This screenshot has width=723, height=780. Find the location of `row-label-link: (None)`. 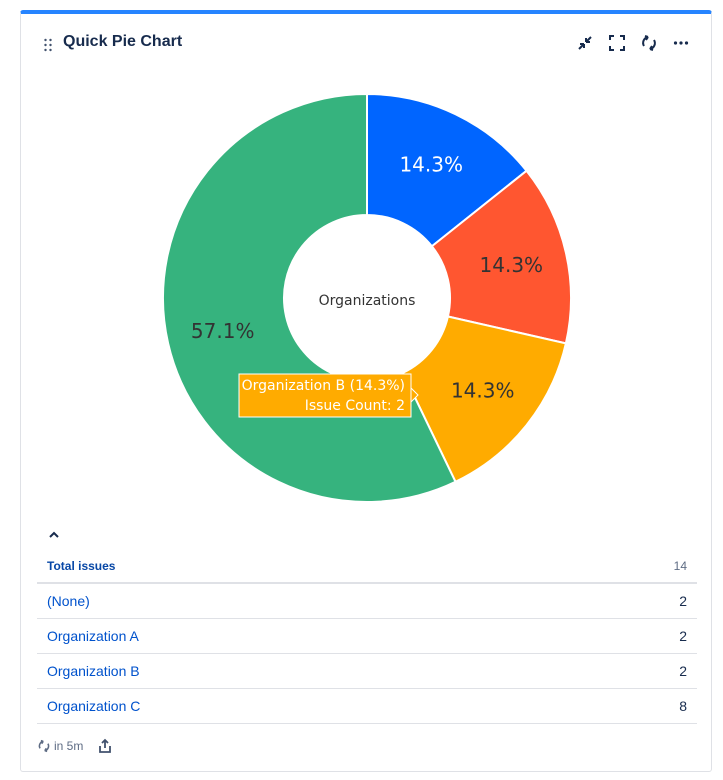

row-label-link: (None) is located at coordinates (68, 601).